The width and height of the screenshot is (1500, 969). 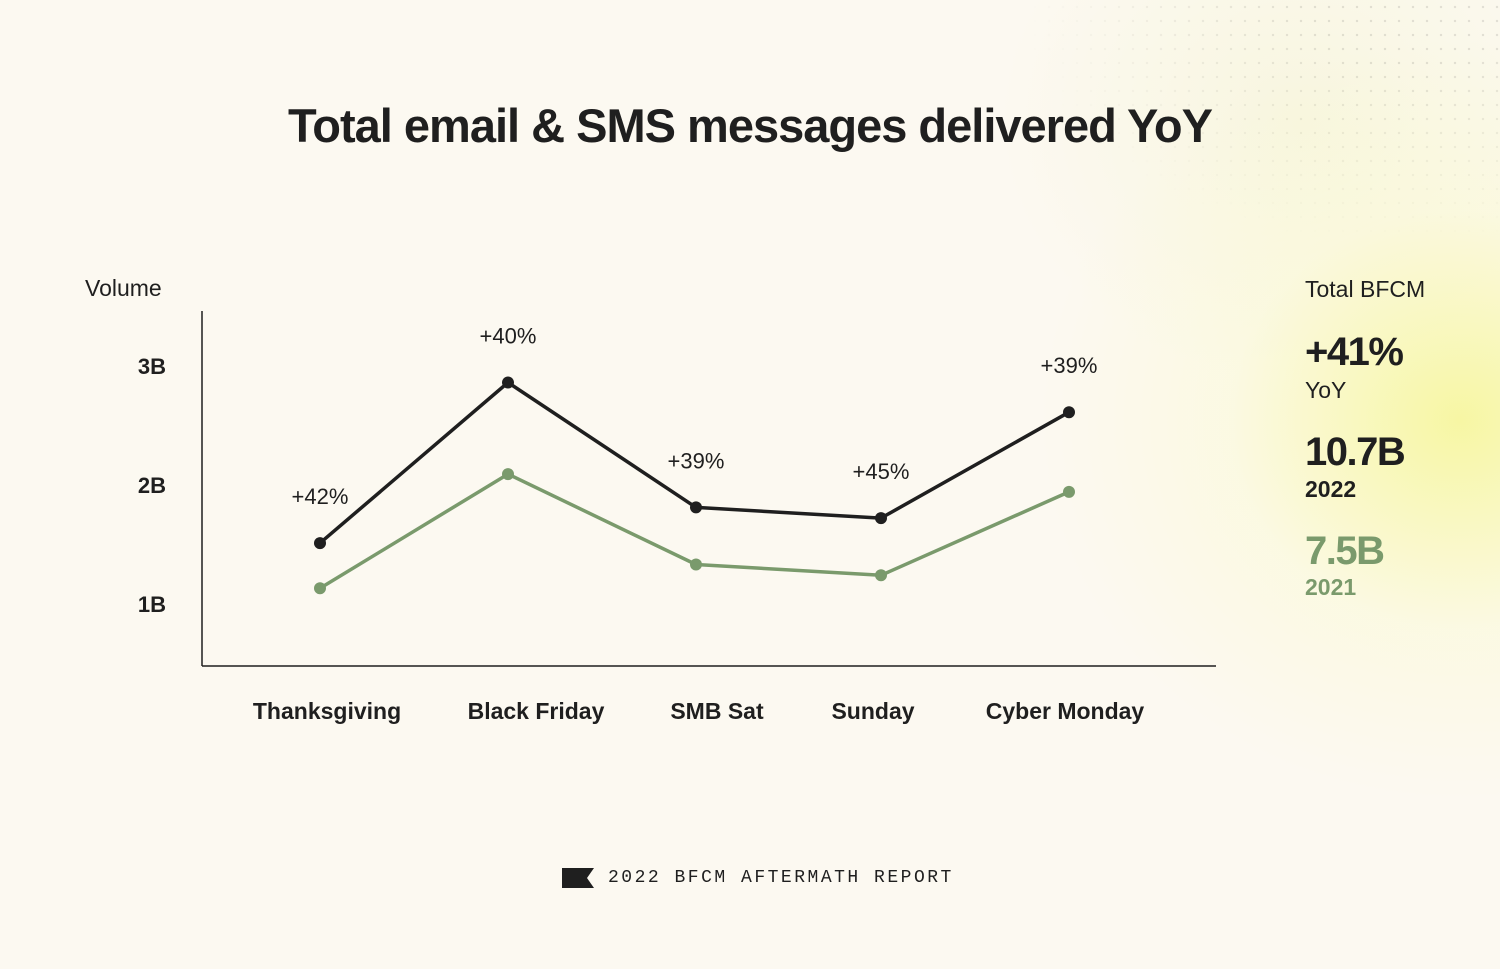 What do you see at coordinates (327, 711) in the screenshot?
I see `x-tick-label-0: Thanksgiving` at bounding box center [327, 711].